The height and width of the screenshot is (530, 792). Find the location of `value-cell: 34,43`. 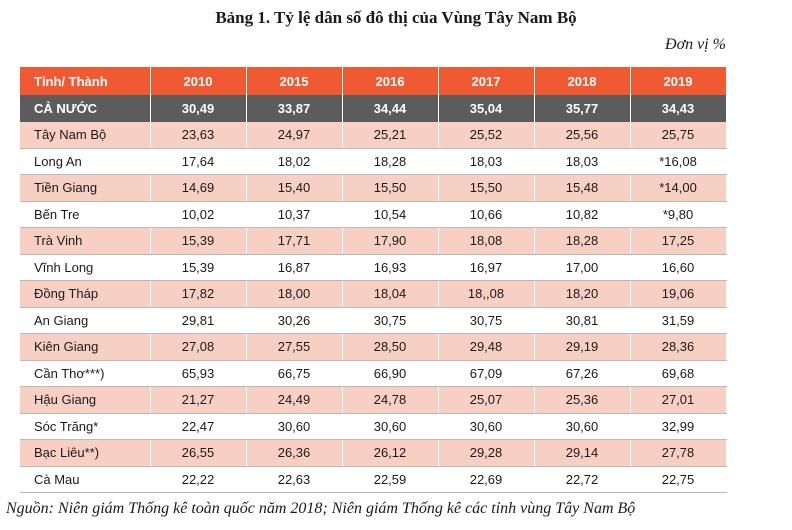

value-cell: 34,43 is located at coordinates (678, 108).